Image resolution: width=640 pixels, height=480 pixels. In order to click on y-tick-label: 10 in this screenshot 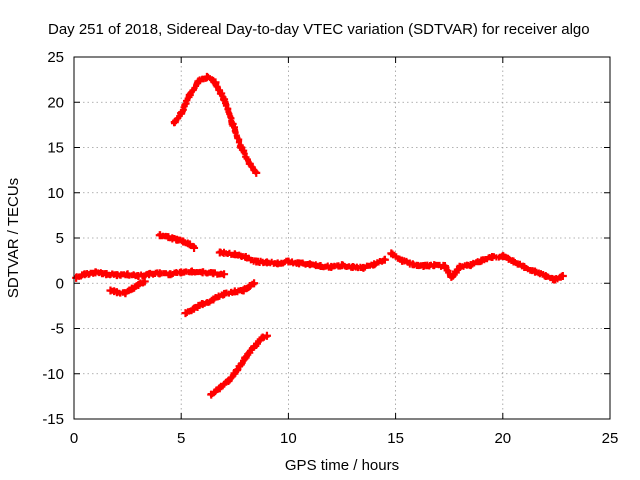, I will do `click(55, 193)`.